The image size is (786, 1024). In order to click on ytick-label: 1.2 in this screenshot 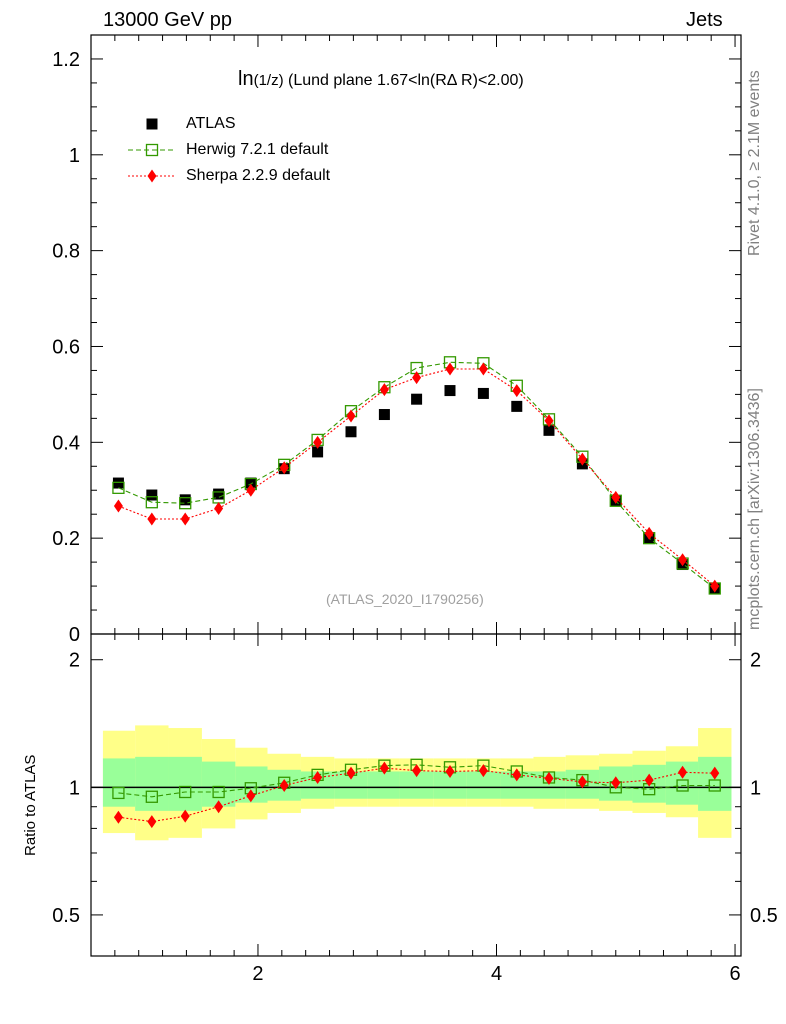, I will do `click(66, 60)`.